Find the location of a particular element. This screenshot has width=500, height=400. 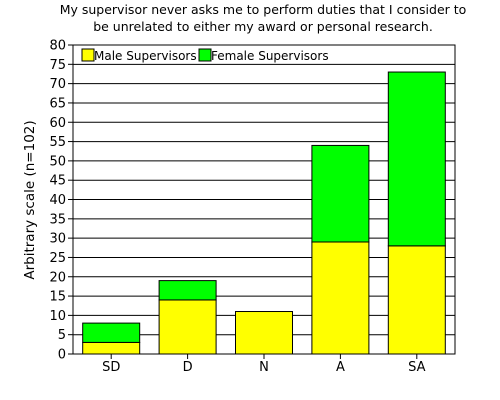

y-axis-title: Arbitrary scale (n=102) is located at coordinates (30, 199).